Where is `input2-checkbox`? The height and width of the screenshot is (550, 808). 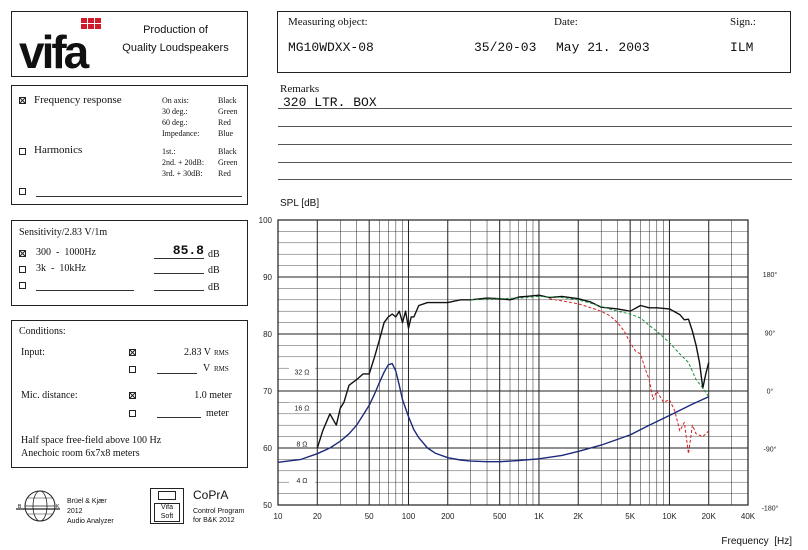 input2-checkbox is located at coordinates (132, 369).